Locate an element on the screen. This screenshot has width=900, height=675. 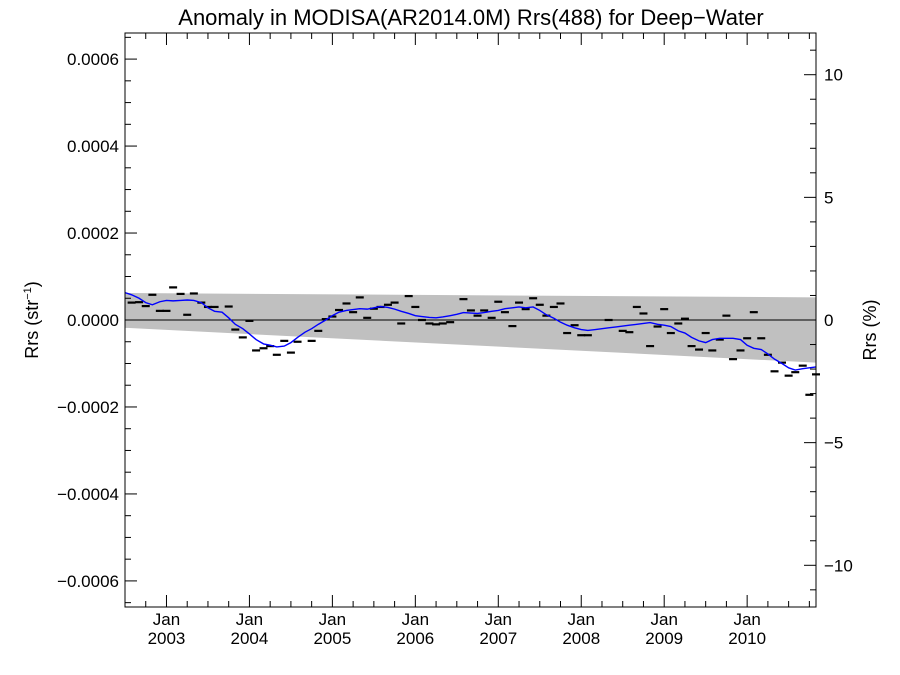
uncertainty-band is located at coordinates (470, 328).